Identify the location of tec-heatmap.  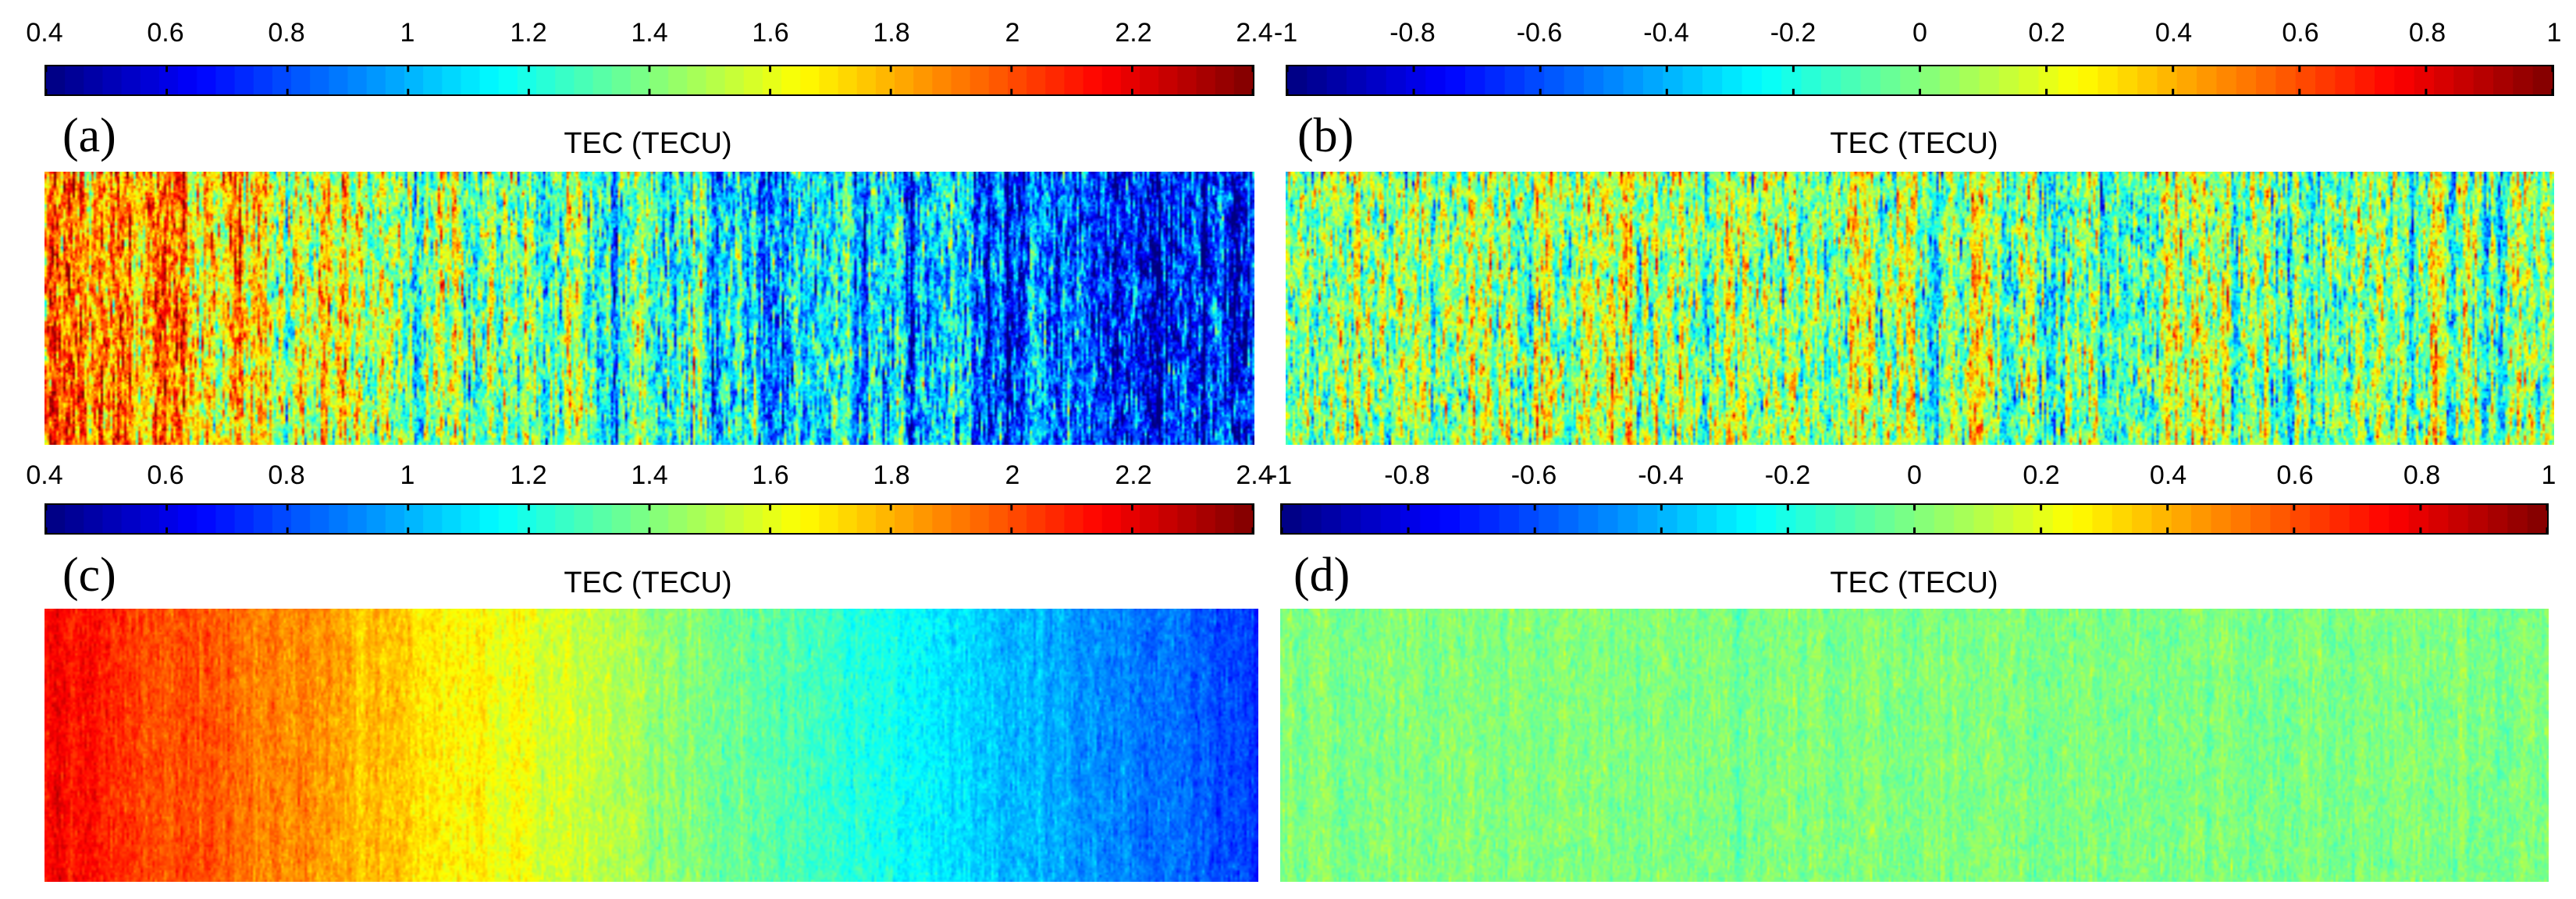
(649, 308).